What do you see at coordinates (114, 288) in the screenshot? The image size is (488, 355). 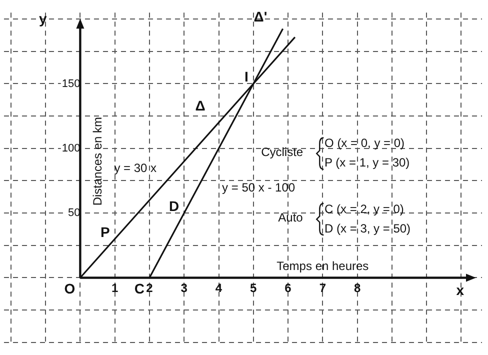 I see `x-tick-label: 1` at bounding box center [114, 288].